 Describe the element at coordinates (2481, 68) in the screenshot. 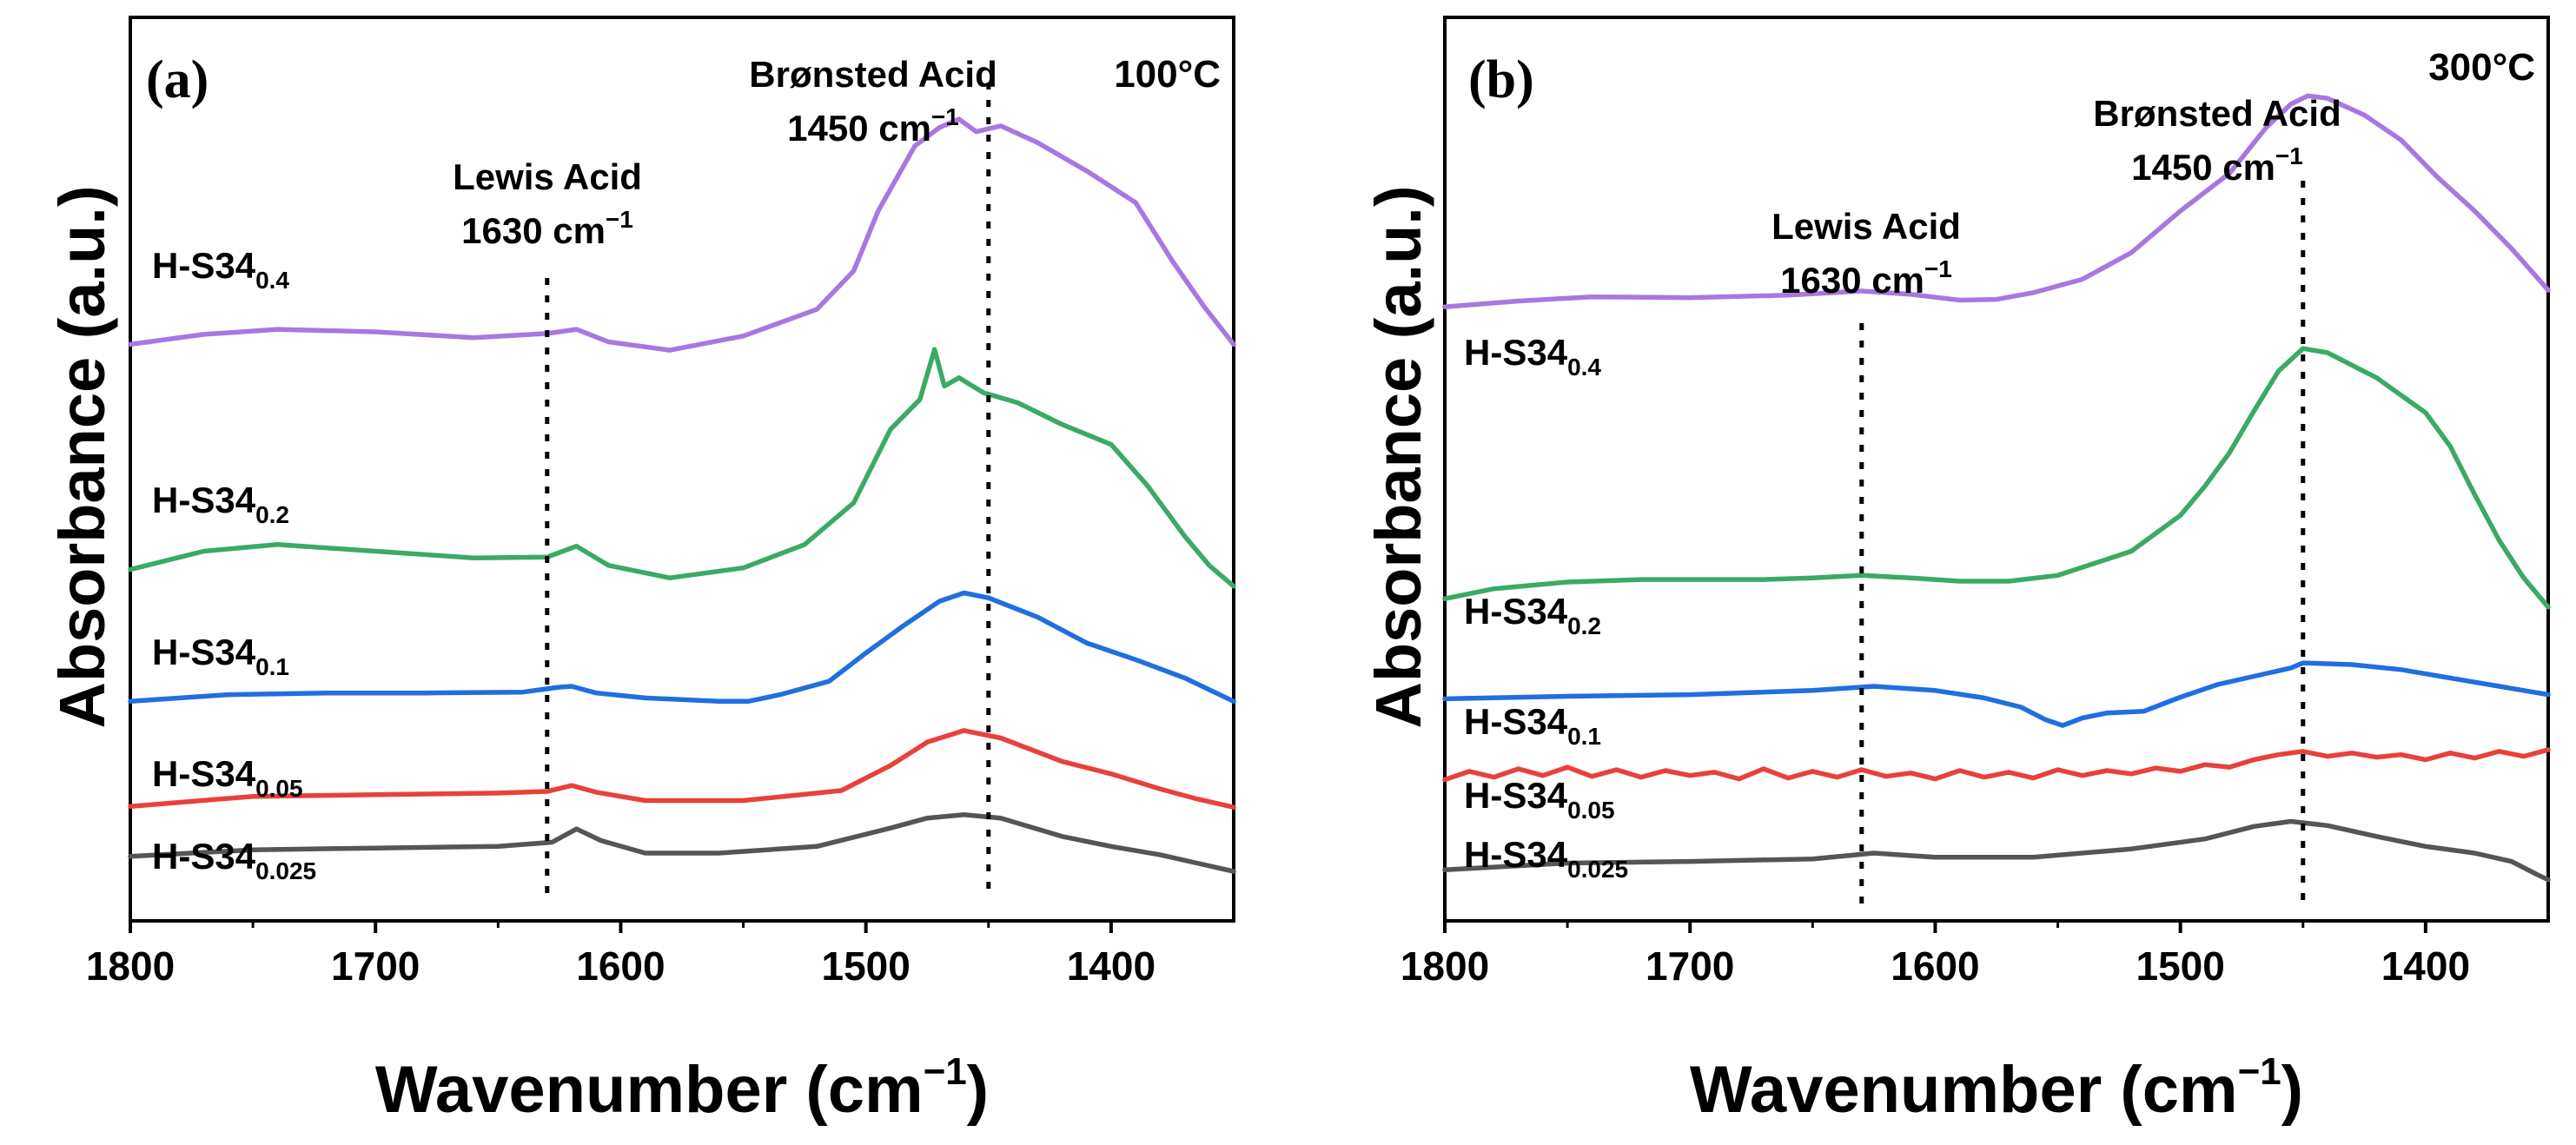

I see `temperature-label: 300°C` at that location.